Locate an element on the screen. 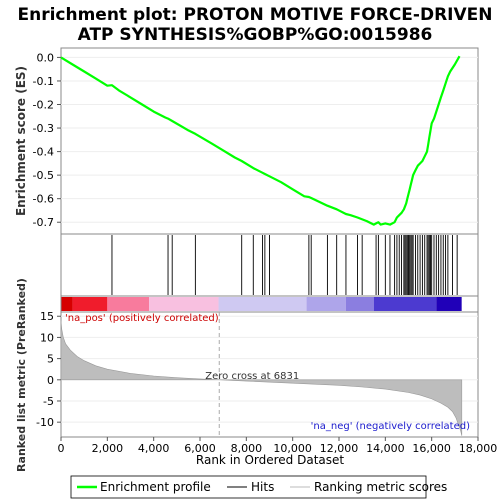 This screenshot has width=500, height=500. rank-ytick-label: 15 is located at coordinates (47, 316).